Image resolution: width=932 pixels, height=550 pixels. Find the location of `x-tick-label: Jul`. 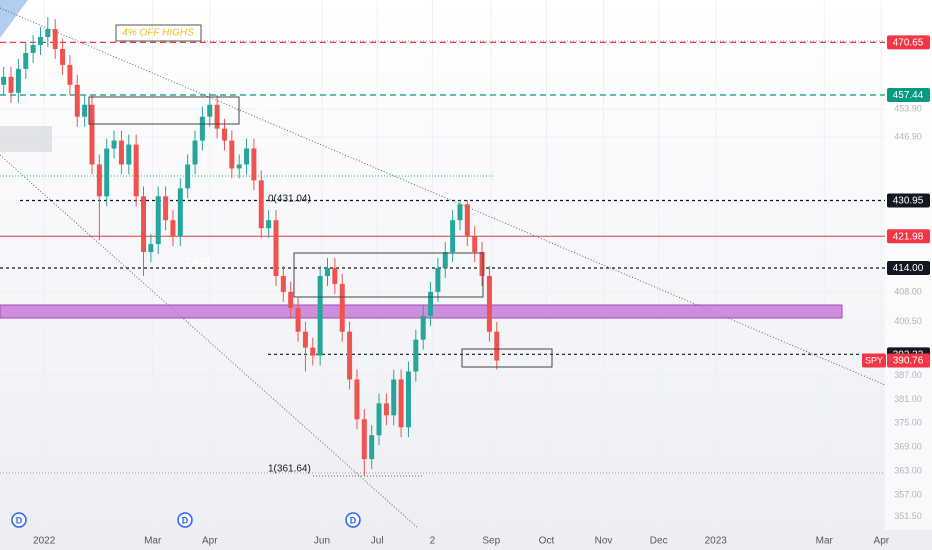

x-tick-label: Jul is located at coordinates (377, 541).